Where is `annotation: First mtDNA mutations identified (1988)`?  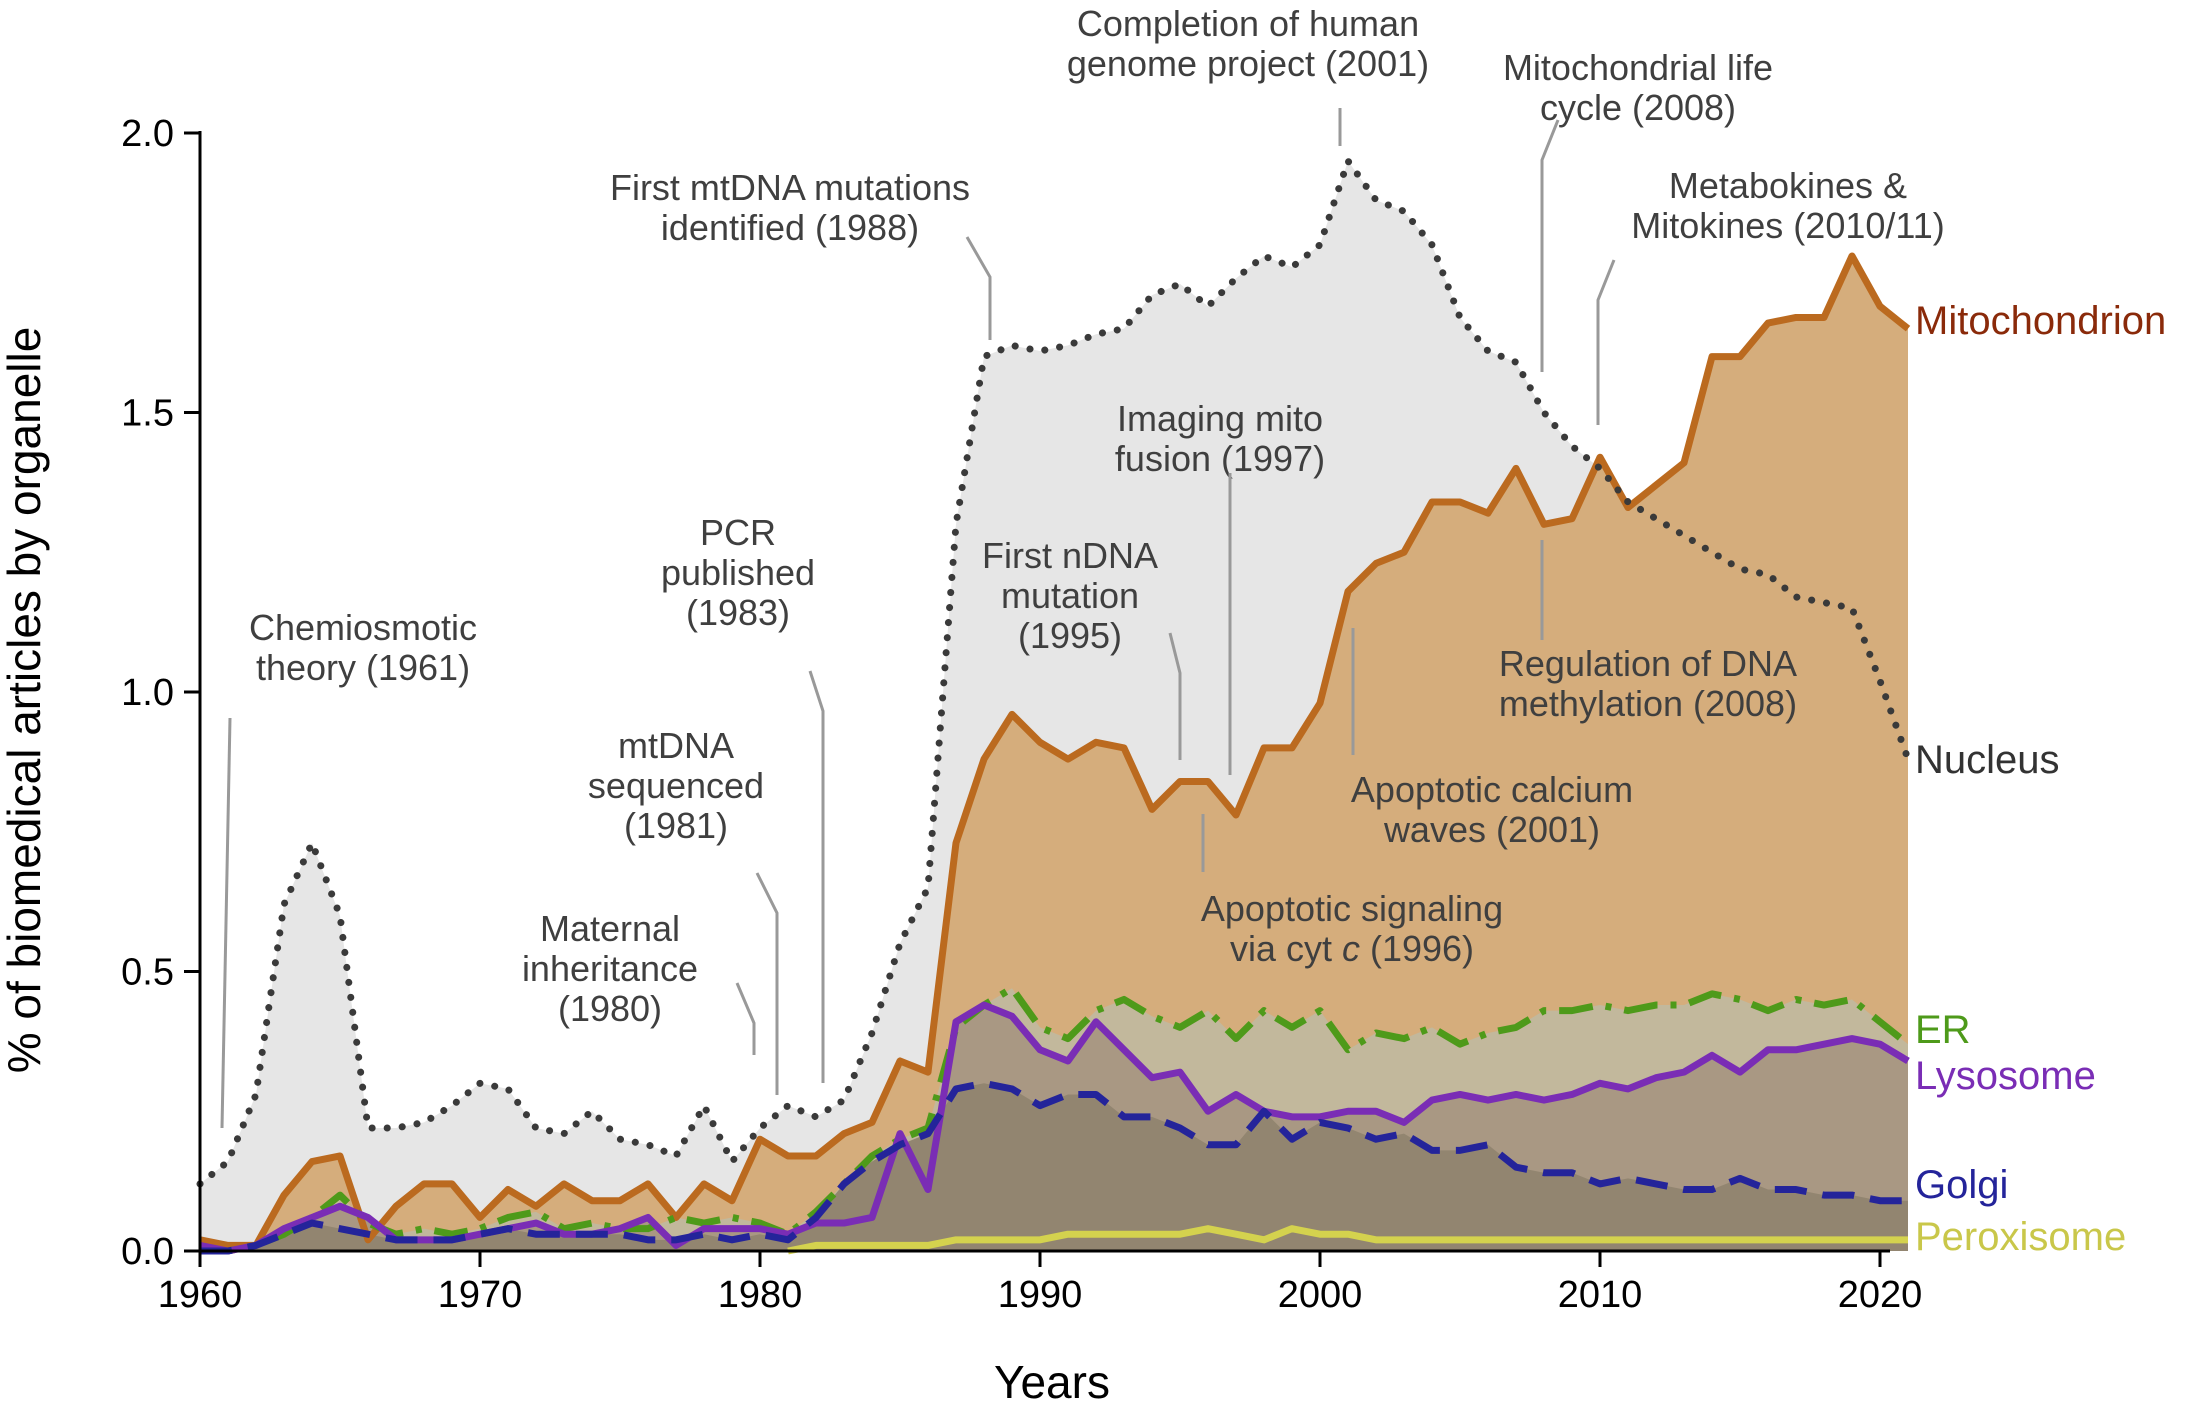 annotation: First mtDNA mutations identified (1988) is located at coordinates (801, 253).